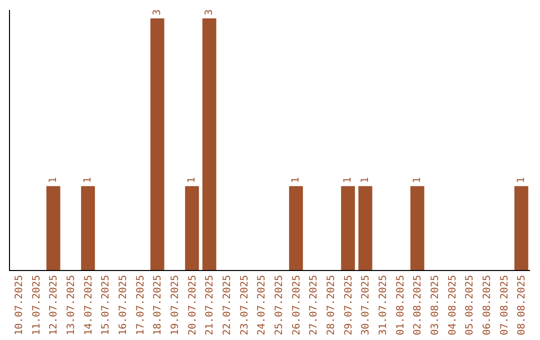 The image size is (540, 340). Describe the element at coordinates (54, 305) in the screenshot. I see `x-tick-label: 12.07.2025` at that location.